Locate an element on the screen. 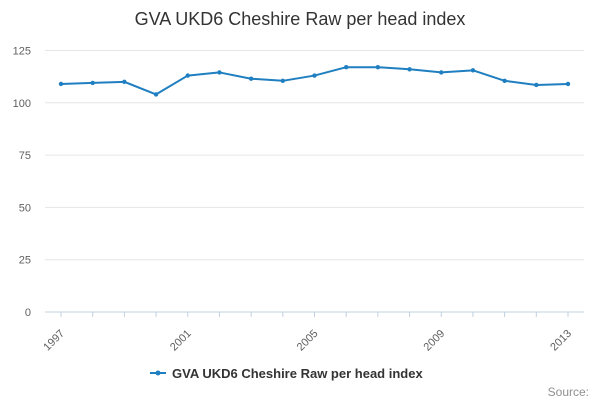 The image size is (600, 400). x-tick-label: 2009 is located at coordinates (435, 341).